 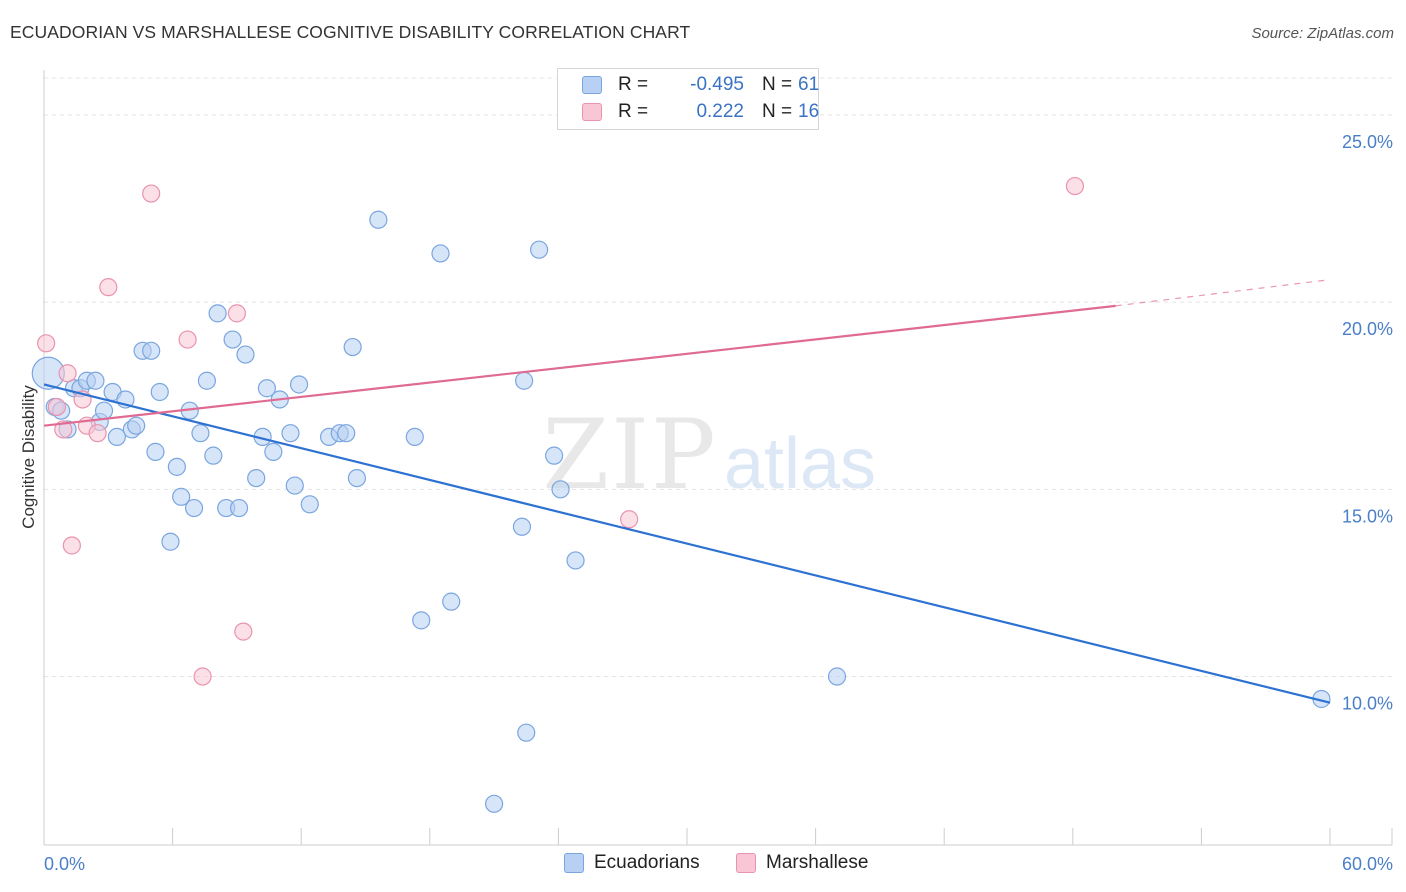 What do you see at coordinates (720, 111) in the screenshot?
I see `r-value: 0.222` at bounding box center [720, 111].